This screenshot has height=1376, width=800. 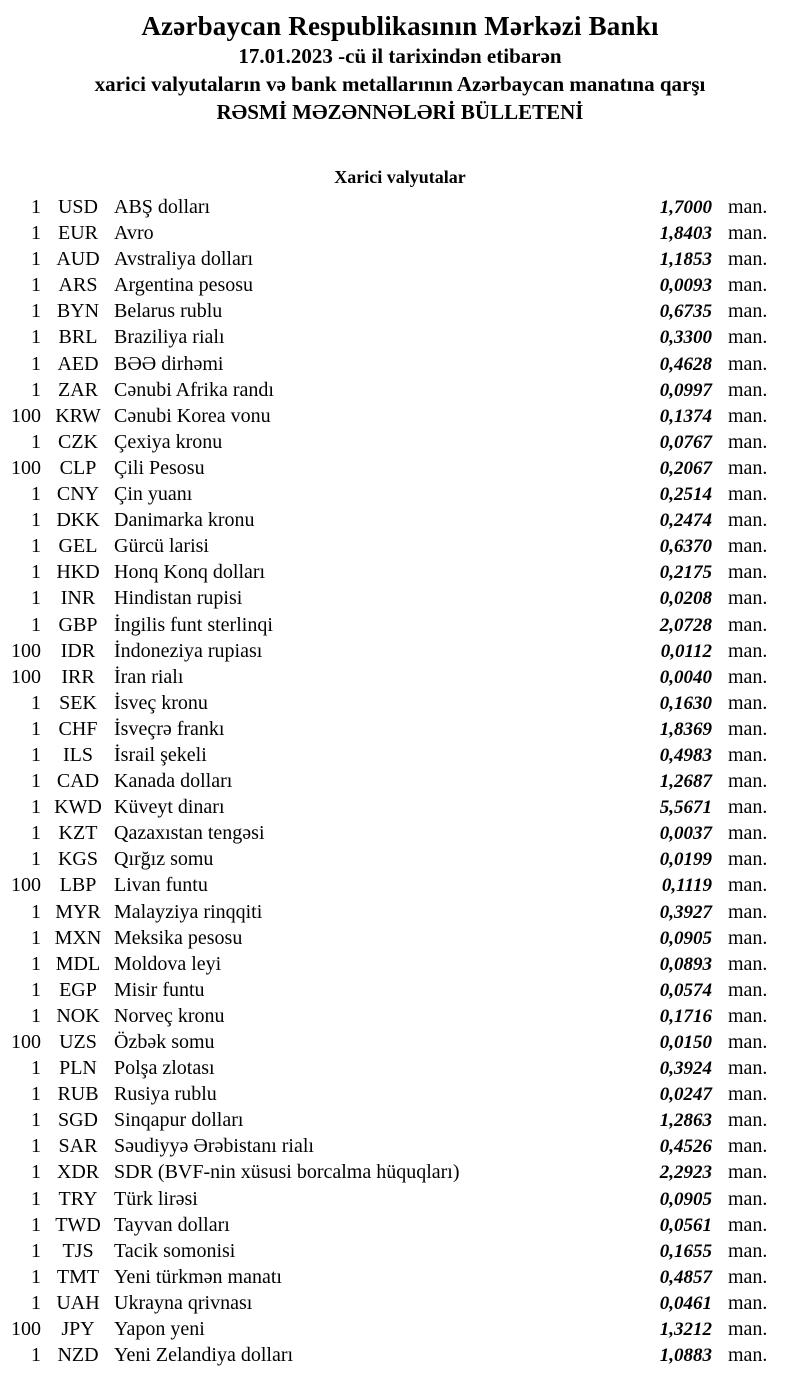 What do you see at coordinates (400, 885) in the screenshot?
I see `rate-row: 100 LBP Livan funtu 0,1119 man.` at bounding box center [400, 885].